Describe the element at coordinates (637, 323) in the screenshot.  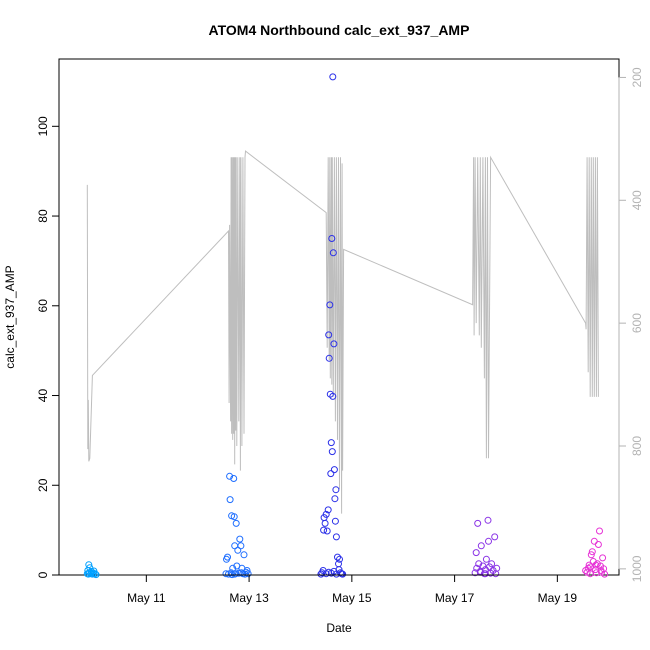
I see `y2-tick-label: 600` at that location.